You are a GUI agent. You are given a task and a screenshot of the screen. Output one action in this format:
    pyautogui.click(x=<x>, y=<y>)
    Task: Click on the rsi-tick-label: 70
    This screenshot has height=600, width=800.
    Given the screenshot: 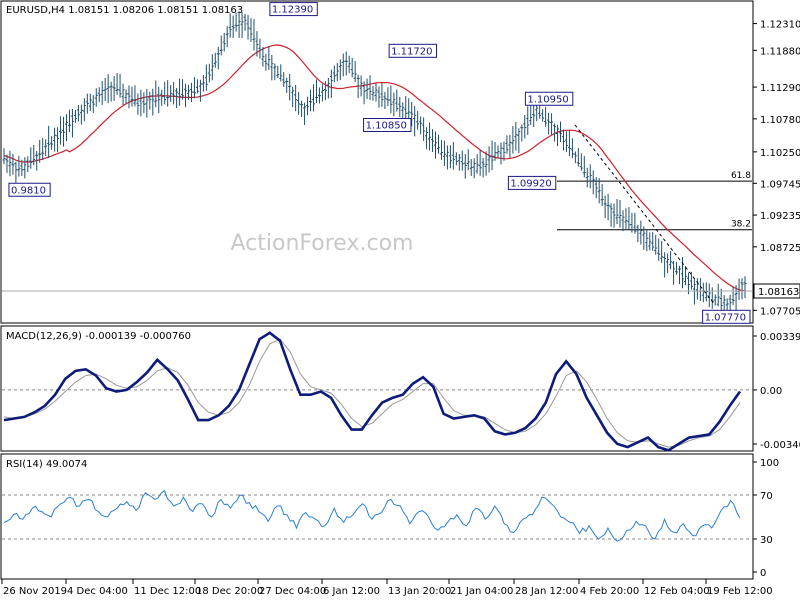 What is the action you would take?
    pyautogui.click(x=766, y=496)
    